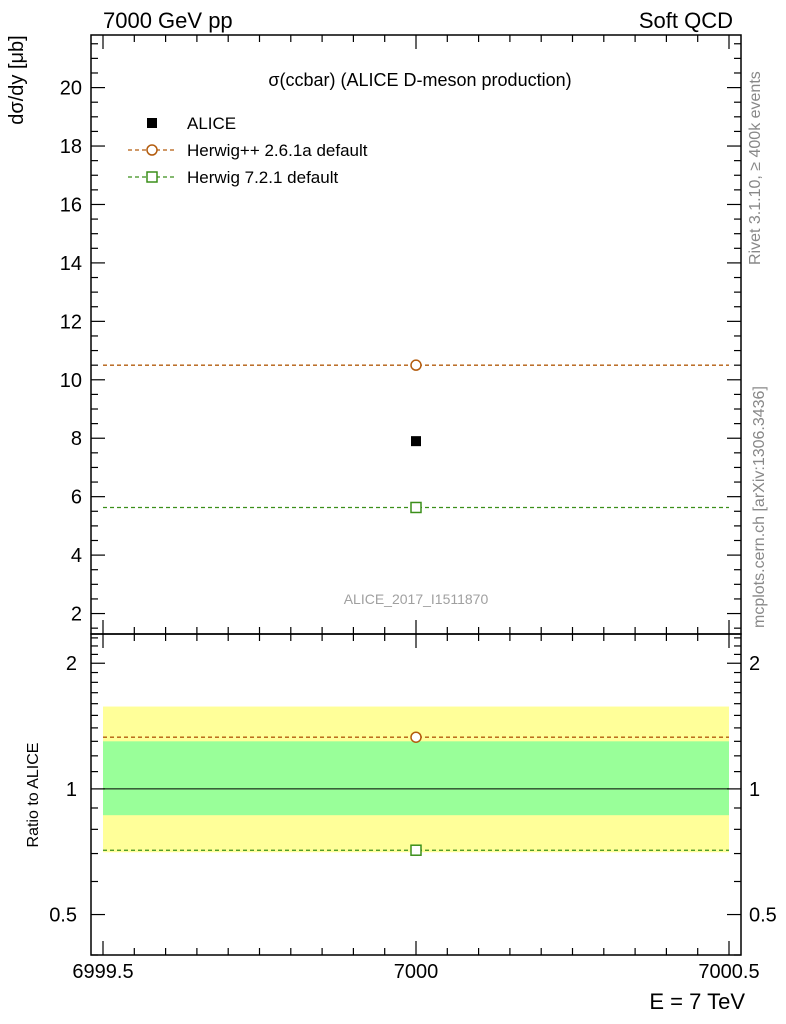  I want to click on y-tick-label: 18, so click(71, 147).